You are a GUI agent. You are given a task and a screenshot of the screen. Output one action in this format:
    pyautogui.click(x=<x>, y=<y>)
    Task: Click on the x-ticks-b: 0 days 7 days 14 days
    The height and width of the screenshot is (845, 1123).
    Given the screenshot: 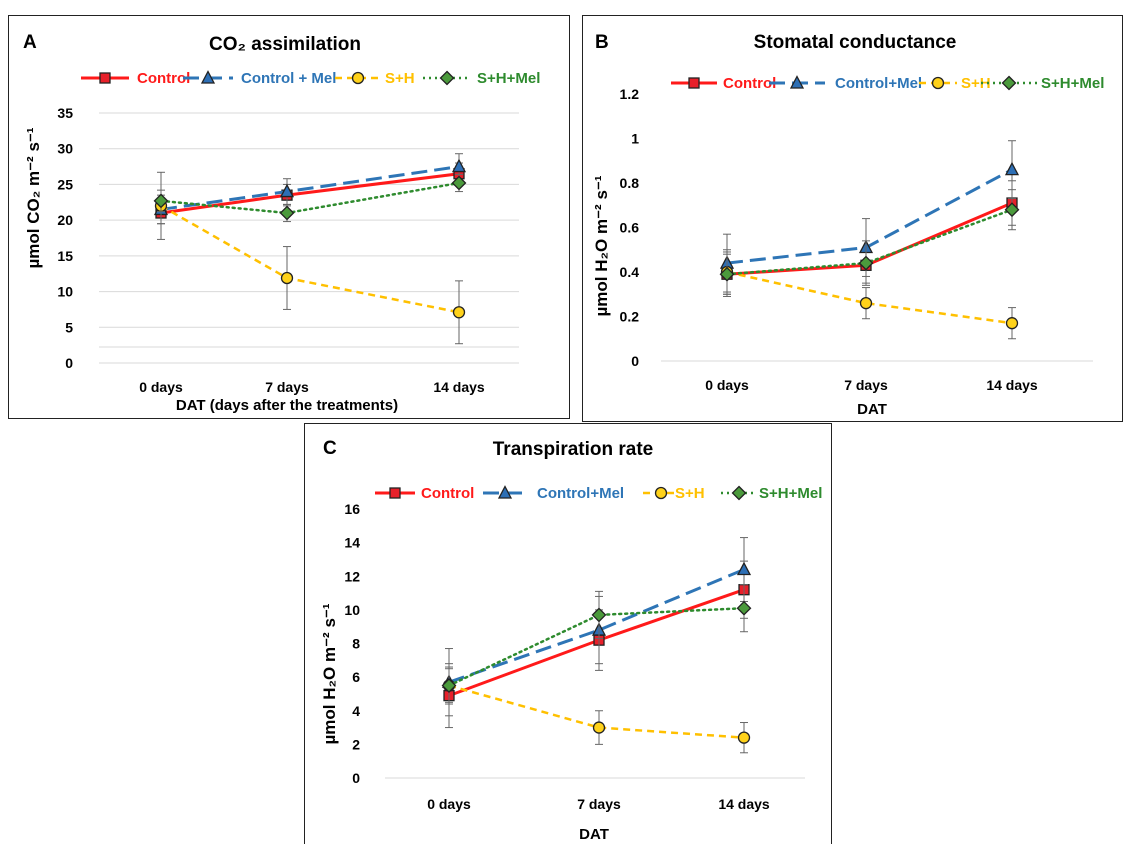 What is the action you would take?
    pyautogui.click(x=871, y=385)
    